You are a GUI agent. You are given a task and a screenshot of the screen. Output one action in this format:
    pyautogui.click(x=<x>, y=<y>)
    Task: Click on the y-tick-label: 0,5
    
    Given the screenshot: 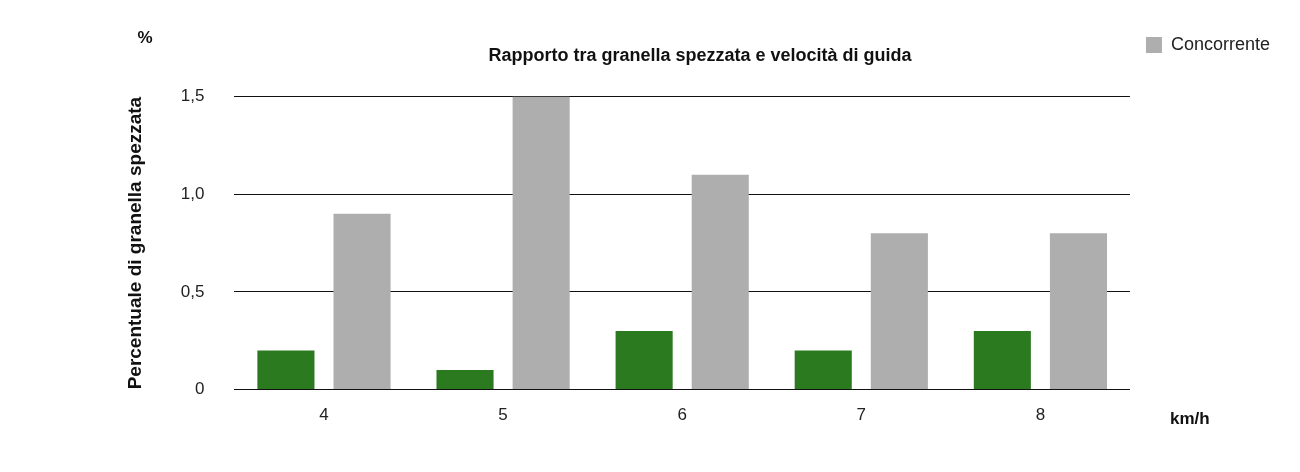 What is the action you would take?
    pyautogui.click(x=192, y=291)
    